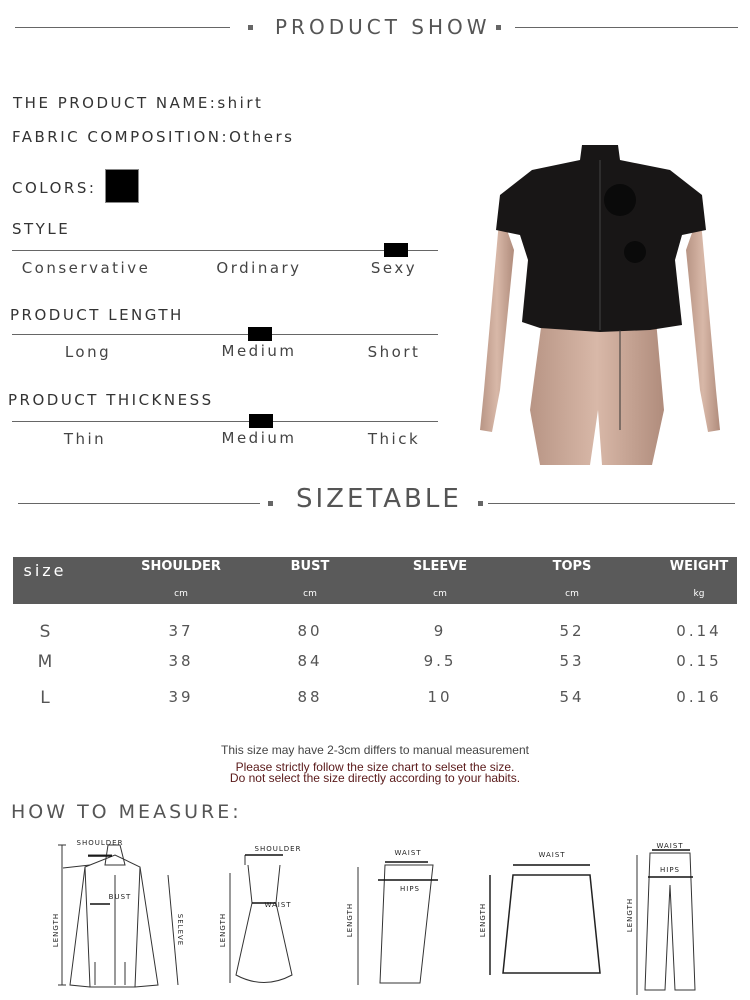  I want to click on product-name: THE PRODUCT NAME:shirt, so click(138, 103).